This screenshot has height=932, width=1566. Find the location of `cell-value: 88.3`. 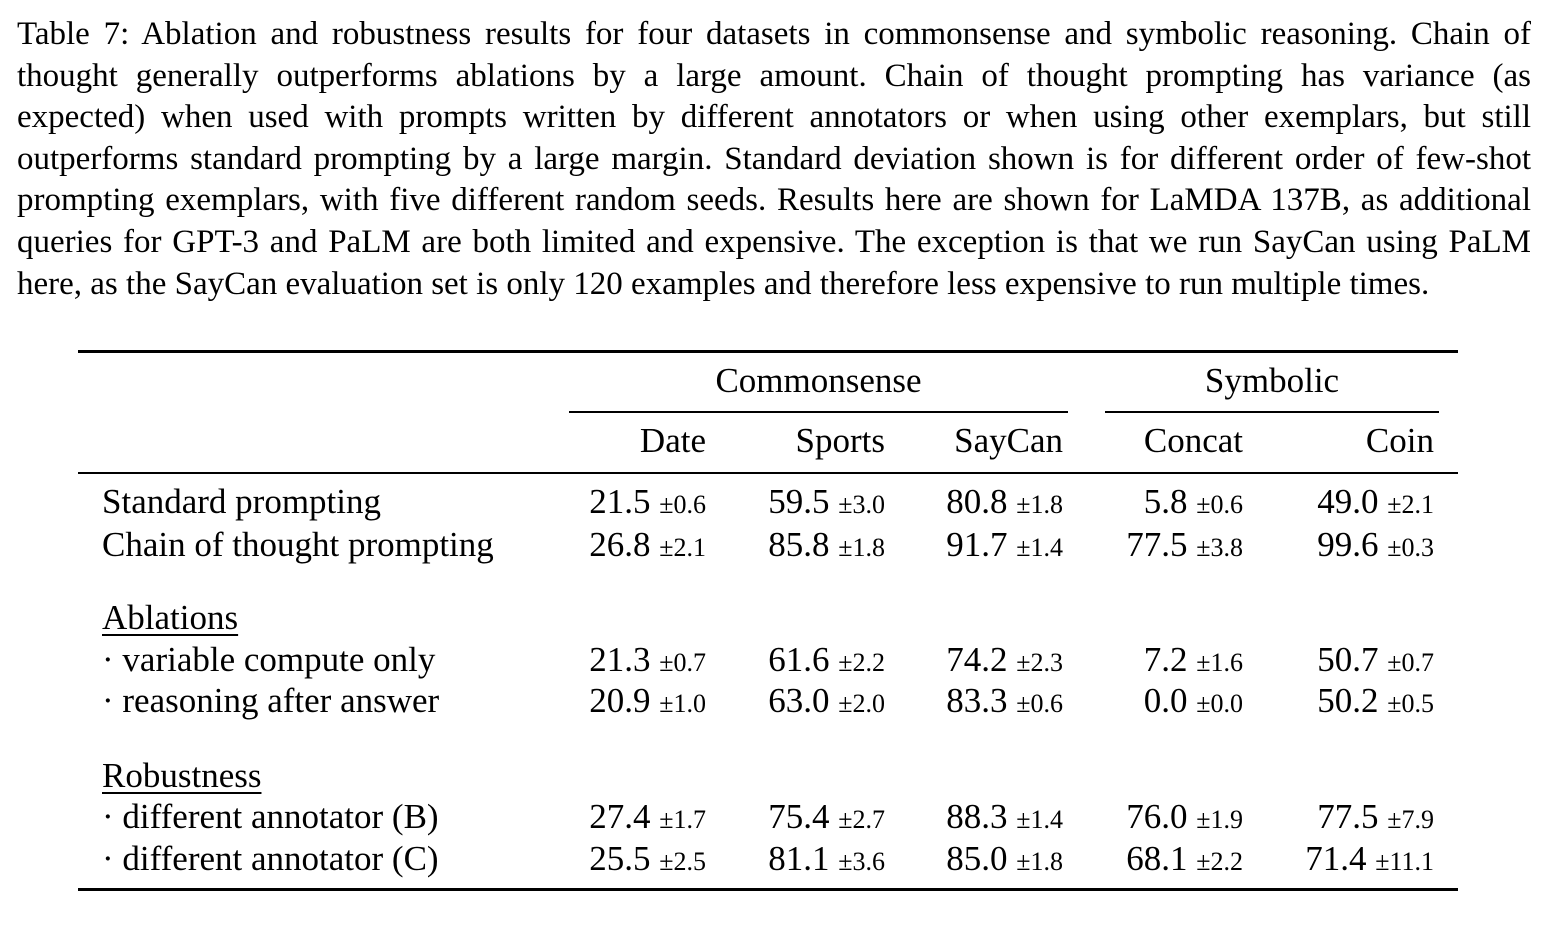

cell-value: 88.3 is located at coordinates (977, 816).